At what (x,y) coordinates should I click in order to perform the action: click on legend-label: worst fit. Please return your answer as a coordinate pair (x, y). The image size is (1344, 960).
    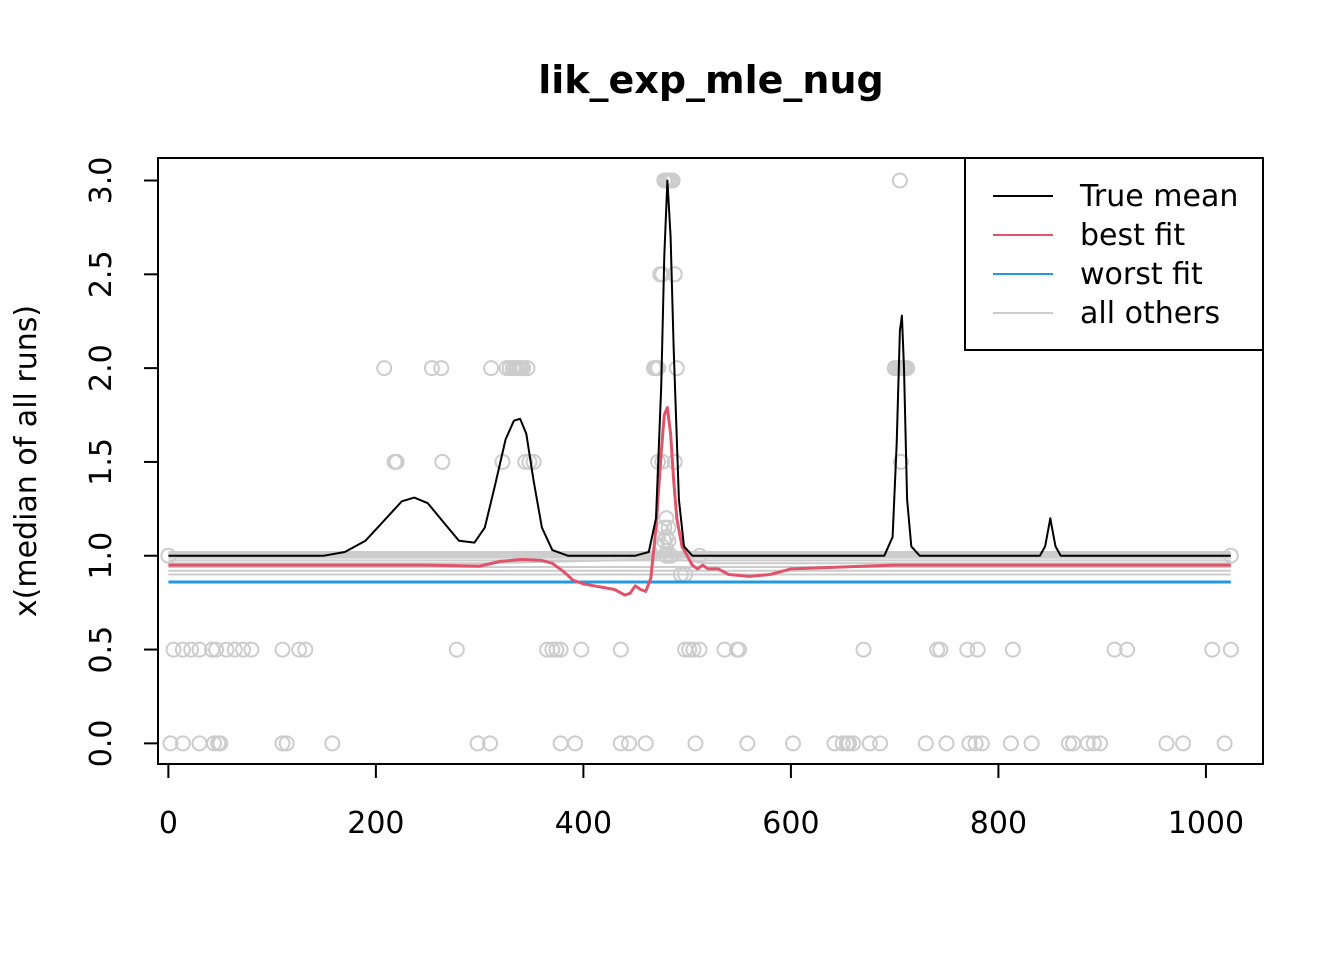
    Looking at the image, I should click on (1141, 274).